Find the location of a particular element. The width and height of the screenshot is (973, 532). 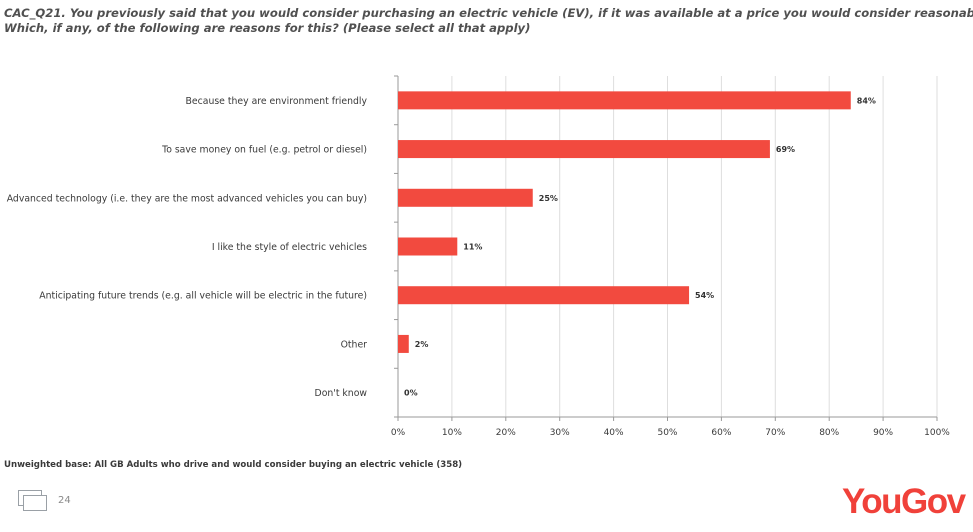

page-number: 24 is located at coordinates (64, 500).